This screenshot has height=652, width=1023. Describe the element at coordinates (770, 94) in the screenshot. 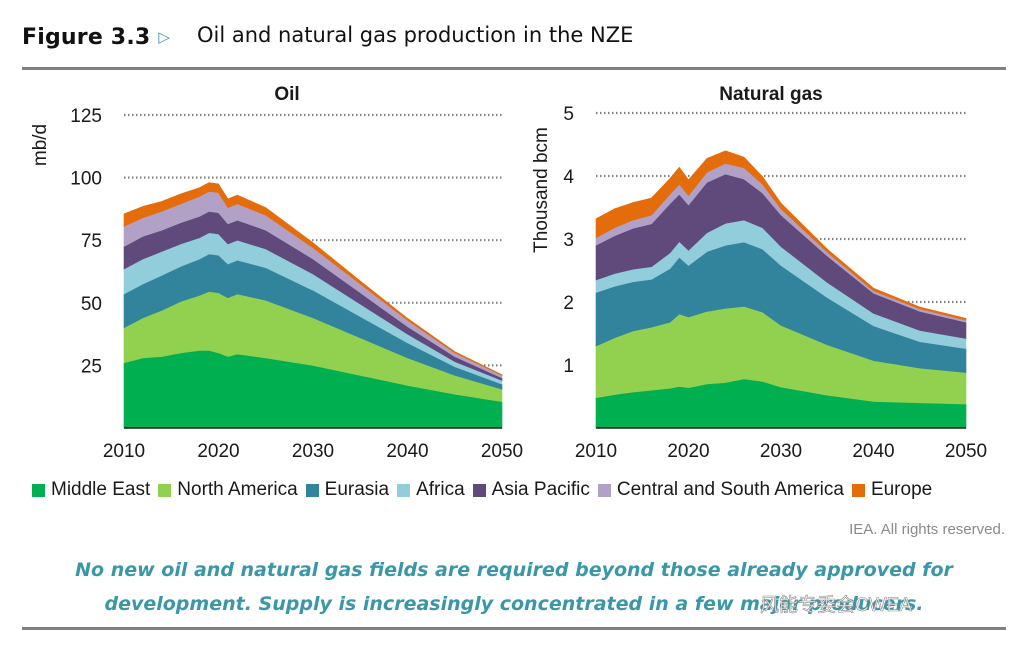

I see `chart-title: Natural gas` at that location.